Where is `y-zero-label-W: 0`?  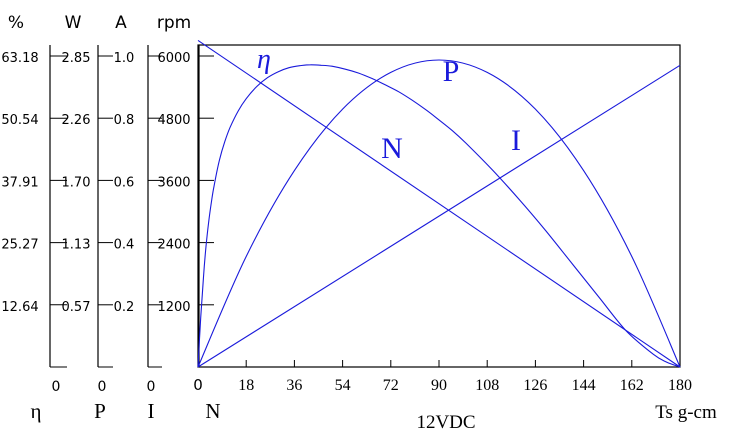
y-zero-label-W: 0 is located at coordinates (102, 387).